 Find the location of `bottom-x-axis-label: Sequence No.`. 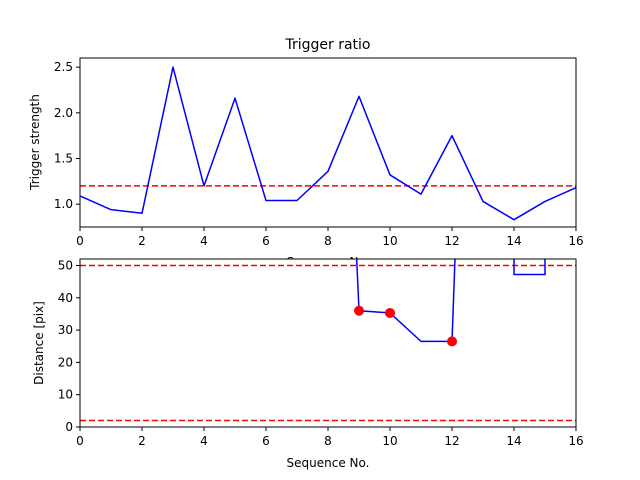

bottom-x-axis-label: Sequence No. is located at coordinates (328, 463).